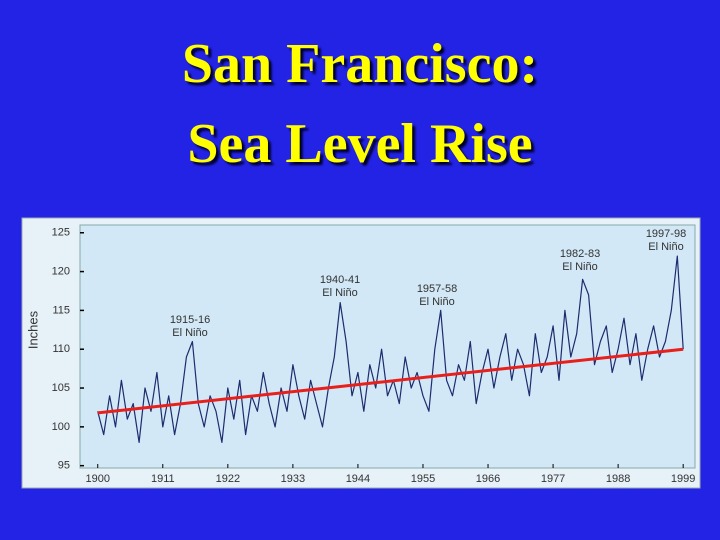  I want to click on y-tick-label: 120, so click(61, 271).